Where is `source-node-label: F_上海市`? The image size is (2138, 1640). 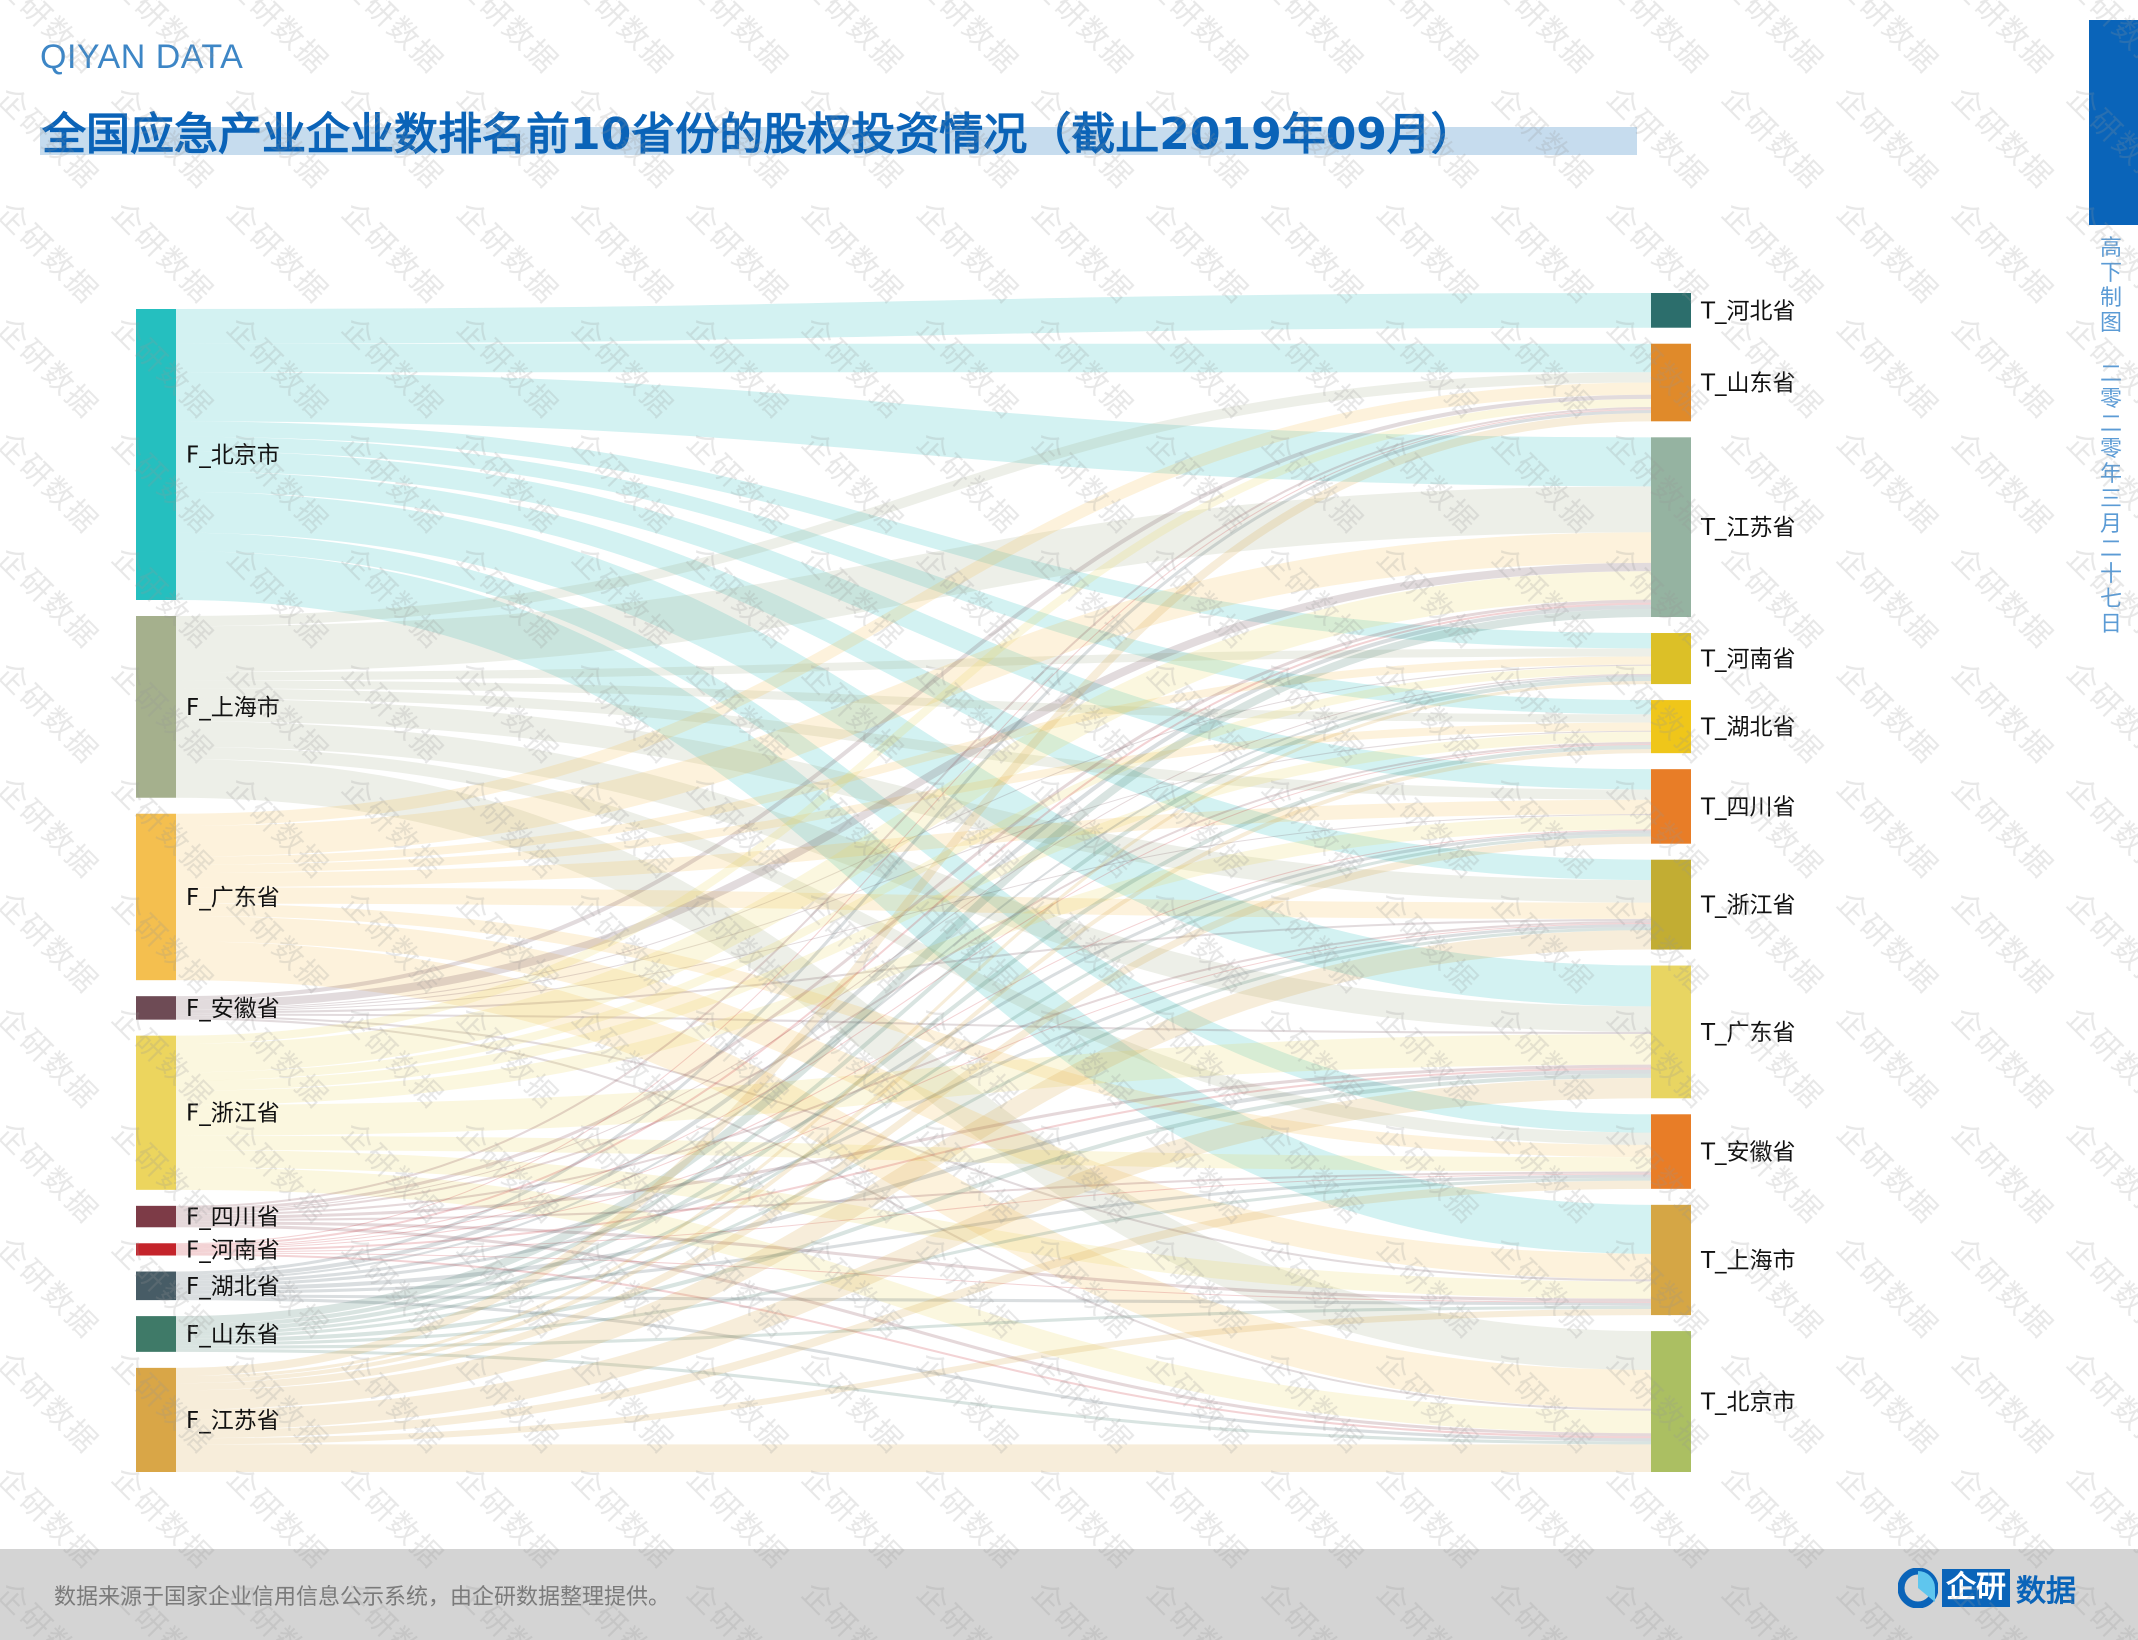
source-node-label: F_上海市 is located at coordinates (233, 708).